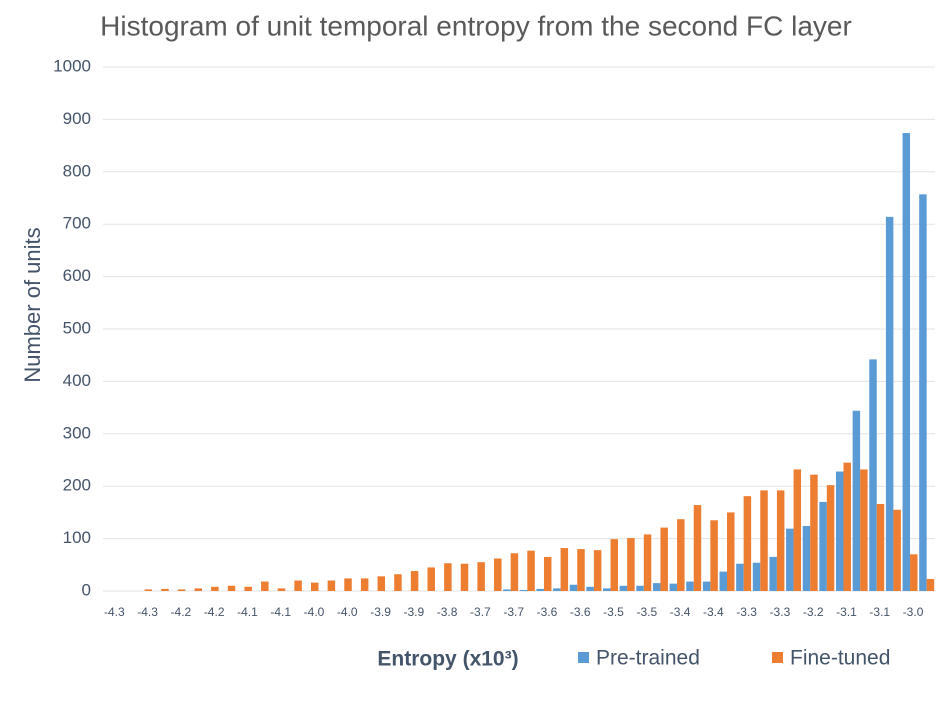 This screenshot has width=952, height=719. Describe the element at coordinates (77, 118) in the screenshot. I see `y-tick-label: 900` at that location.